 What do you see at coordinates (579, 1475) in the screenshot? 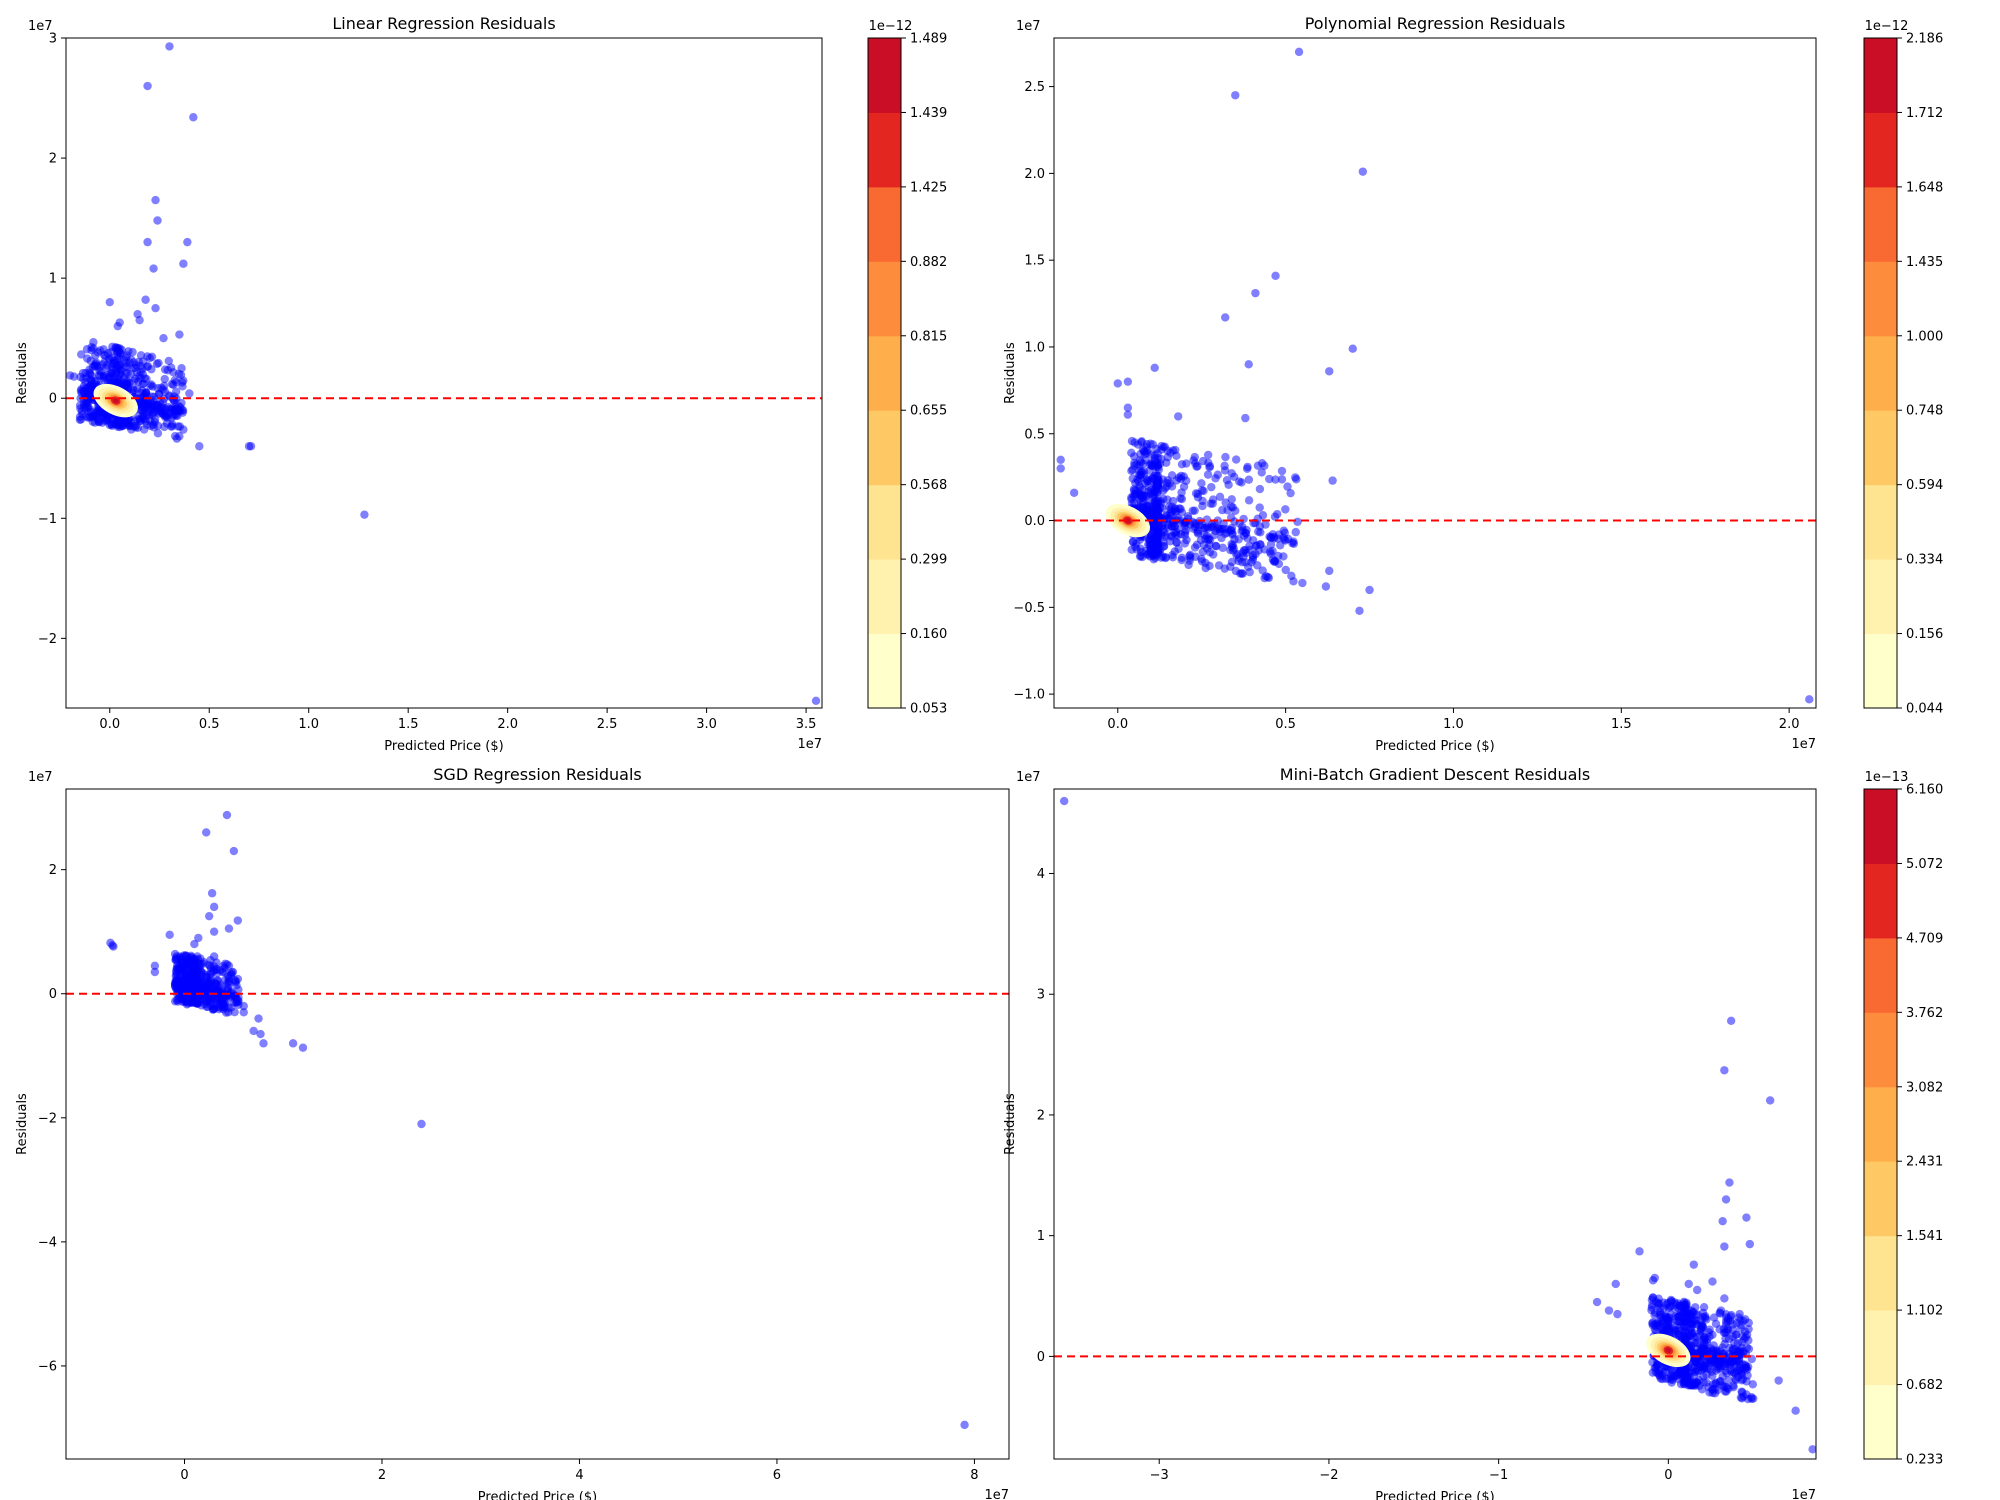
I see `x-tick-label: 4` at bounding box center [579, 1475].